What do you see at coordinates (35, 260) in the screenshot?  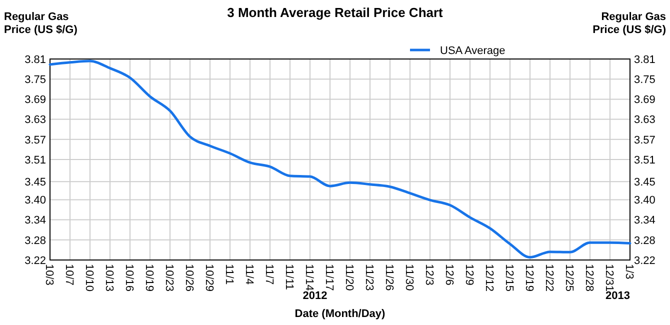 I see `y-tick-label: 3.22` at bounding box center [35, 260].